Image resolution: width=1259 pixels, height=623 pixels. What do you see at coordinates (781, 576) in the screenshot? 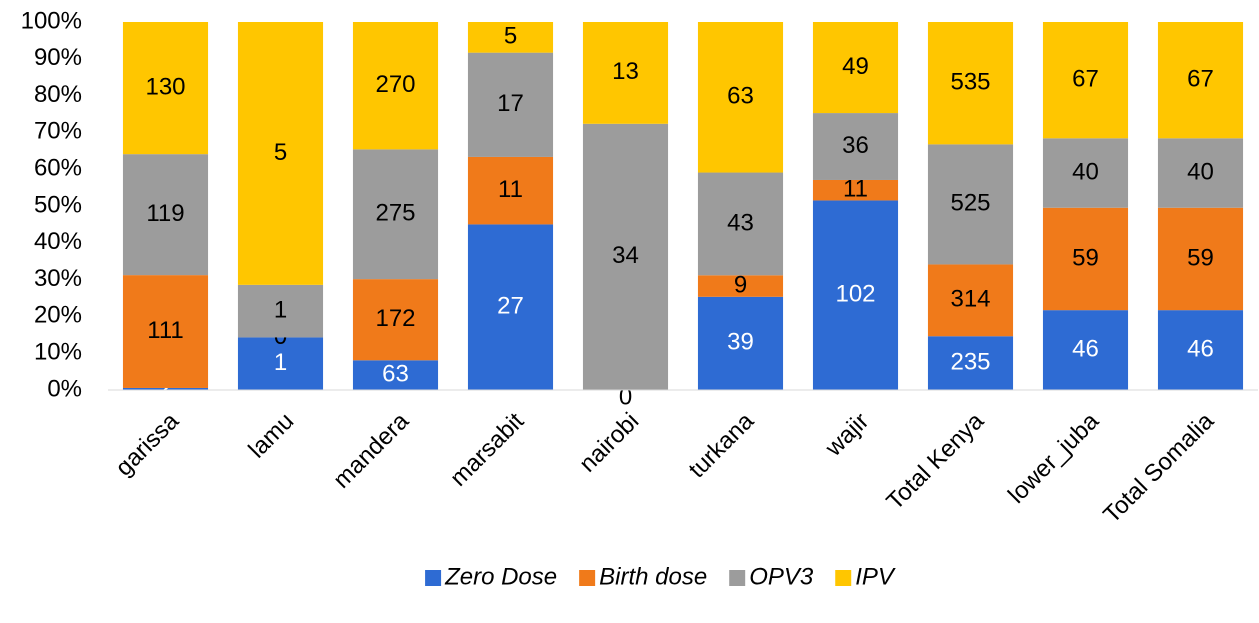
I see `legend-label: OPV3` at bounding box center [781, 576].